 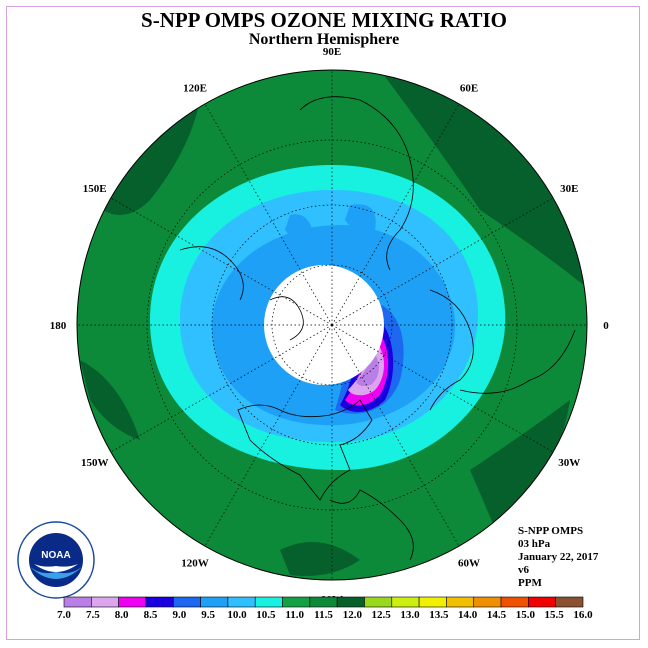 What do you see at coordinates (324, 20) in the screenshot?
I see `map-title: S-NPP OMPS OZONE MIXING RATIO` at bounding box center [324, 20].